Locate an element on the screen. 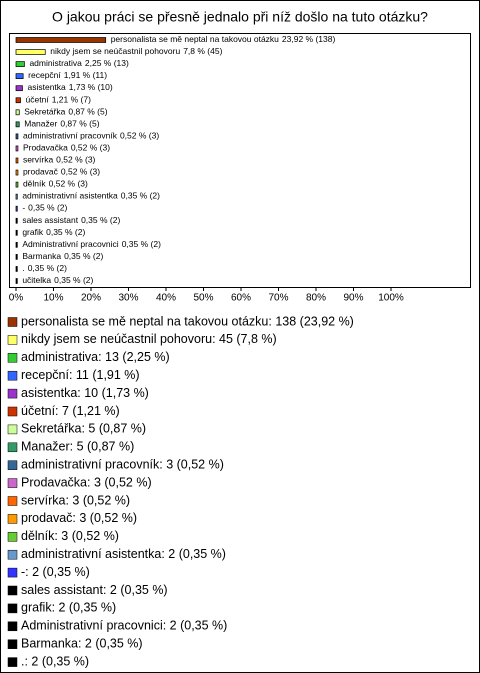  bar-category: Prodavačka is located at coordinates (45, 148).